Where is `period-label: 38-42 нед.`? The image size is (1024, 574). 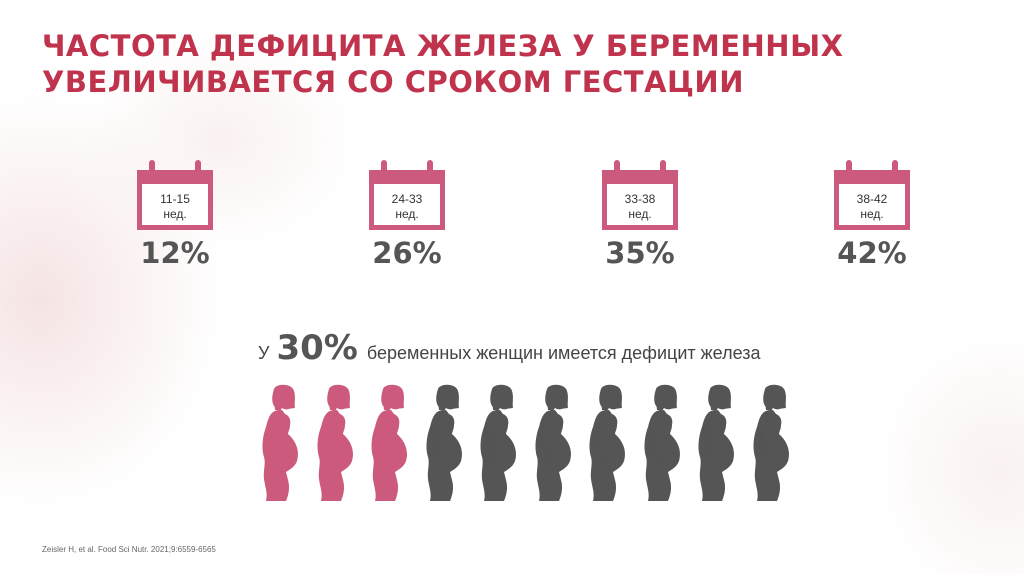
period-label: 38-42 нед. is located at coordinates (872, 207).